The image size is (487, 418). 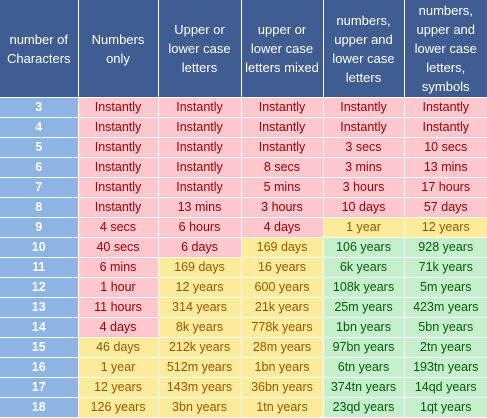 What do you see at coordinates (39, 407) in the screenshot?
I see `character-count-cell: 18` at bounding box center [39, 407].